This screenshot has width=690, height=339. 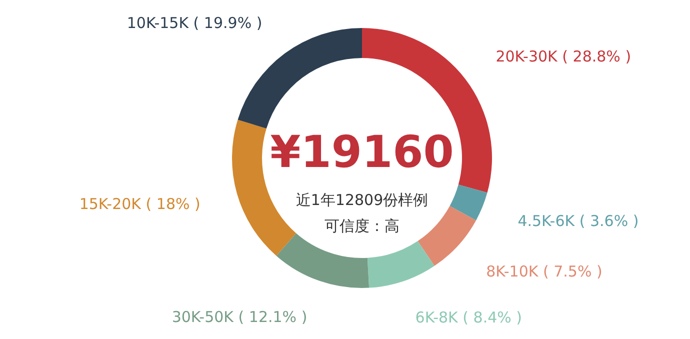 What do you see at coordinates (240, 317) in the screenshot?
I see `slice-label: 30K-50K ( 12.1% )` at bounding box center [240, 317].